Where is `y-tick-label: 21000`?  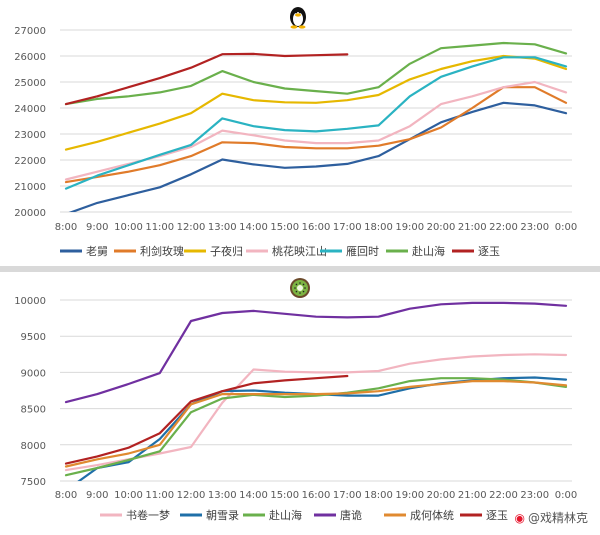 y-tick-label: 21000 is located at coordinates (30, 187).